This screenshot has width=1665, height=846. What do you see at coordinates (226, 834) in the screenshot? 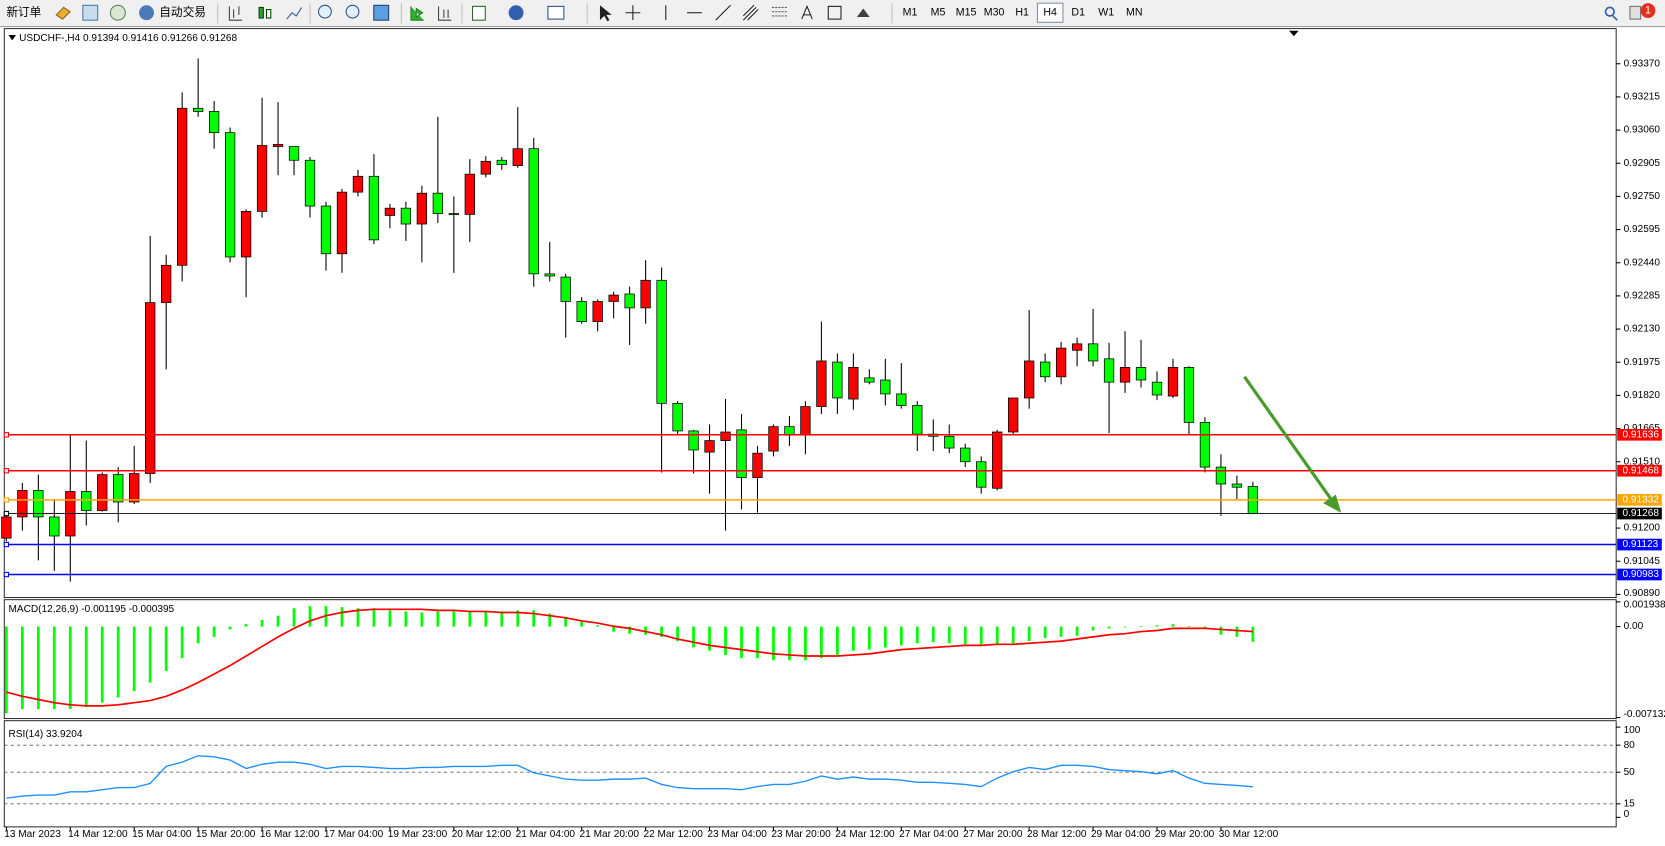
I see `x-tick-label: 15 Mar 20:00` at bounding box center [226, 834].